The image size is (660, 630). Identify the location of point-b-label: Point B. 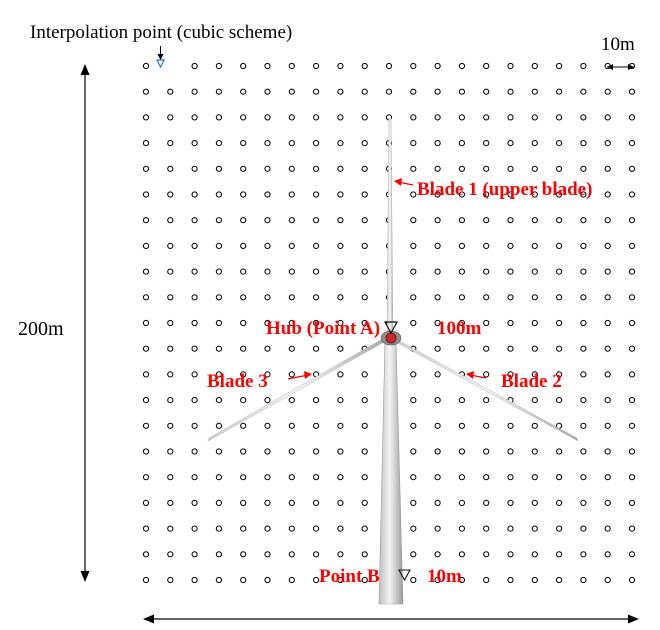
(349, 576).